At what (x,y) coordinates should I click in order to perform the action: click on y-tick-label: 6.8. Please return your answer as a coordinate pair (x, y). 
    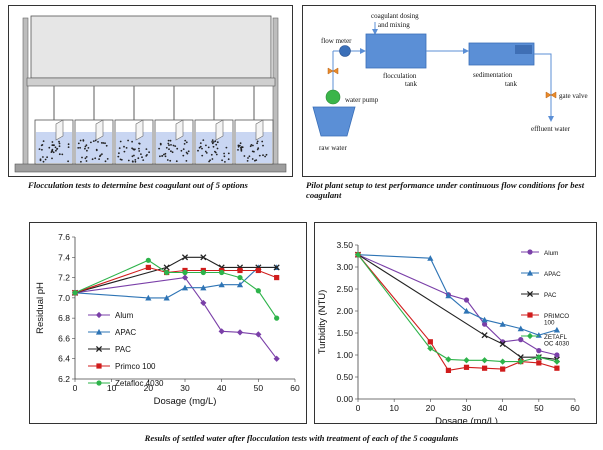
    Looking at the image, I should click on (64, 318).